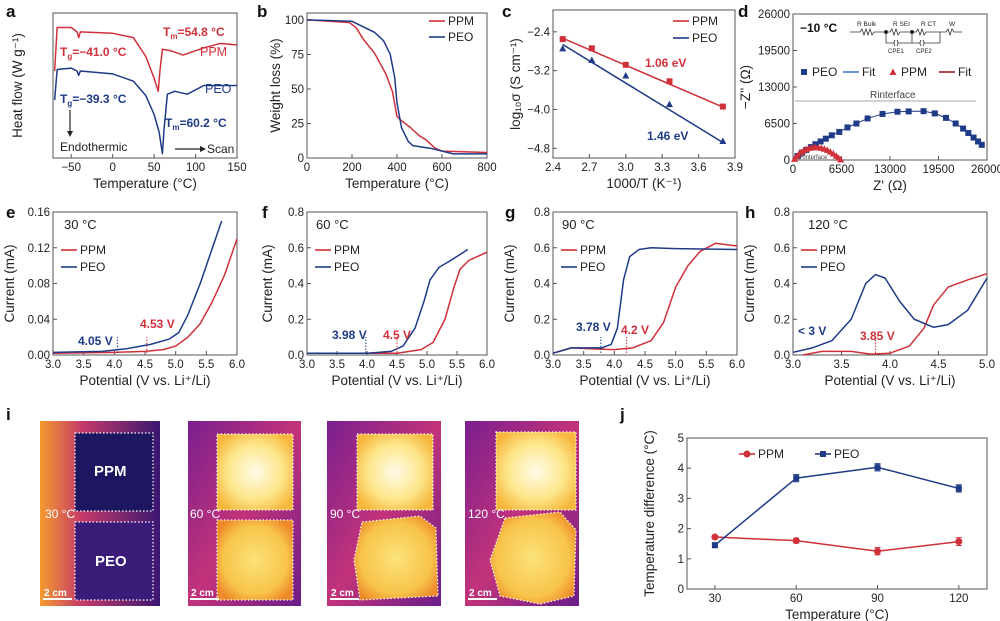 Image resolution: width=1000 pixels, height=621 pixels. Describe the element at coordinates (296, 285) in the screenshot. I see `y-tick-label: 0.4` at that location.